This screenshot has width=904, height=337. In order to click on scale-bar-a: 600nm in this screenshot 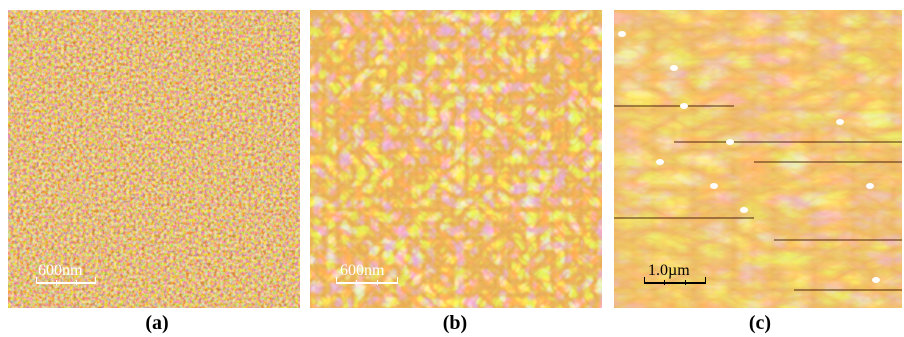, I will do `click(71, 280)`.